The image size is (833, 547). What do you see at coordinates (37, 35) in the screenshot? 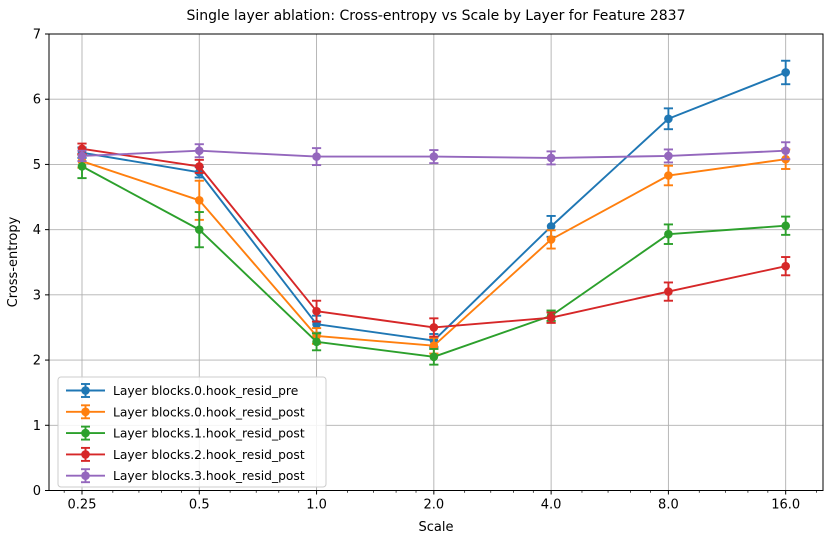
I see `y-tick-label: 7` at bounding box center [37, 35].